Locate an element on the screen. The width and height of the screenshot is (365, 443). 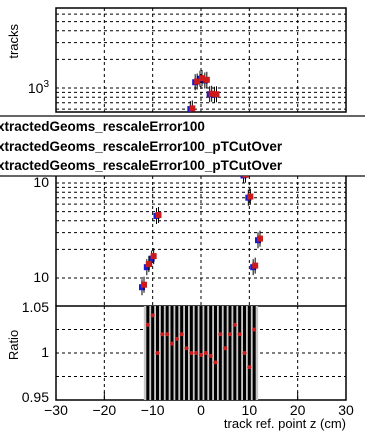
ratio-ylabel: Ratio is located at coordinates (13, 345).